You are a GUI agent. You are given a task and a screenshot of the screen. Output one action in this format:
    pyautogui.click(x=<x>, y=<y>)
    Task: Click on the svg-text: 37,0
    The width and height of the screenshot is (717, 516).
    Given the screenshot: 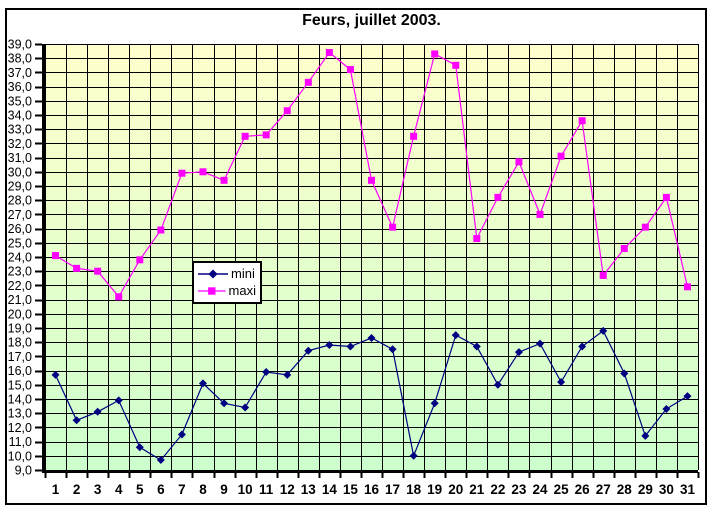 What is the action you would take?
    pyautogui.click(x=20, y=73)
    